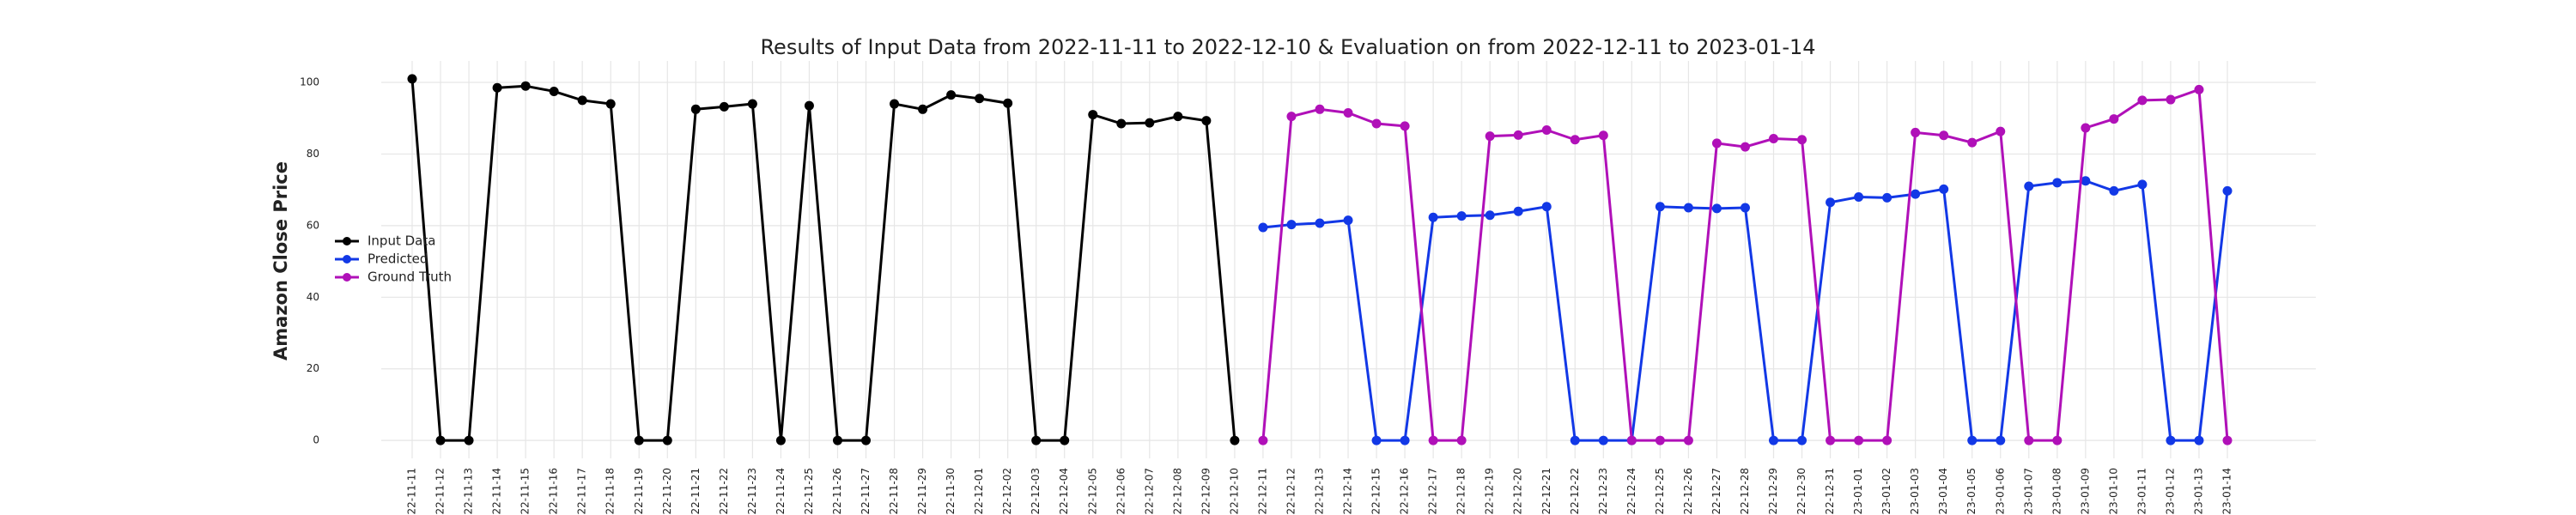  I want to click on x-tick-label: 2022-12-30, so click(1801, 491).